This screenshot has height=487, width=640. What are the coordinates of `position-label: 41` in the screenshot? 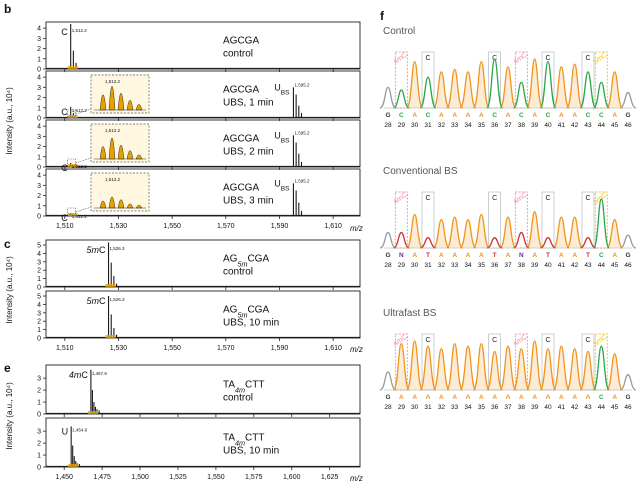 It's located at (562, 125).